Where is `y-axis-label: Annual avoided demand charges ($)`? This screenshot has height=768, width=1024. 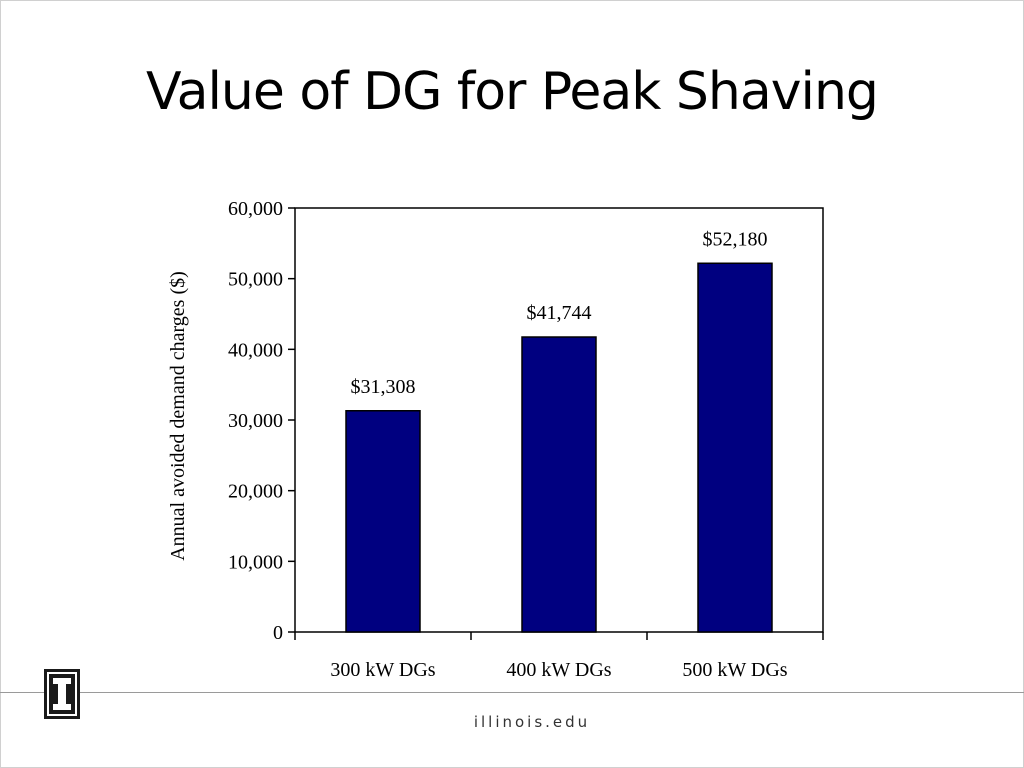
y-axis-label: Annual avoided demand charges ($) is located at coordinates (178, 416).